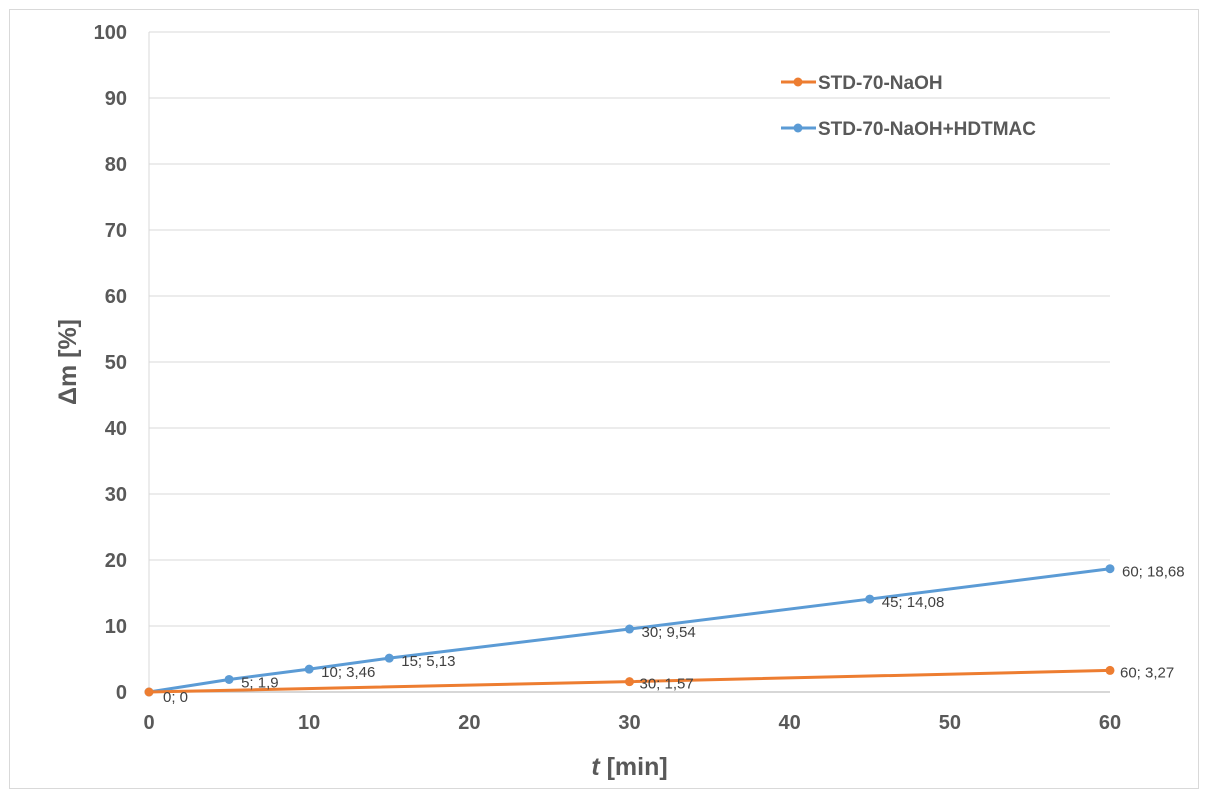 The width and height of the screenshot is (1207, 797). What do you see at coordinates (116, 363) in the screenshot?
I see `y-tick-label: 50` at bounding box center [116, 363].